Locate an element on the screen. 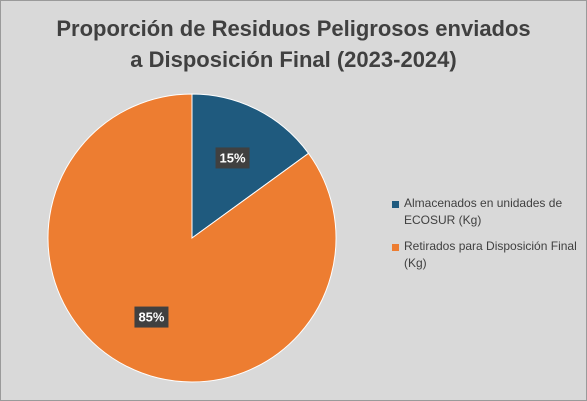  data-label-retirados: 85% is located at coordinates (151, 317).